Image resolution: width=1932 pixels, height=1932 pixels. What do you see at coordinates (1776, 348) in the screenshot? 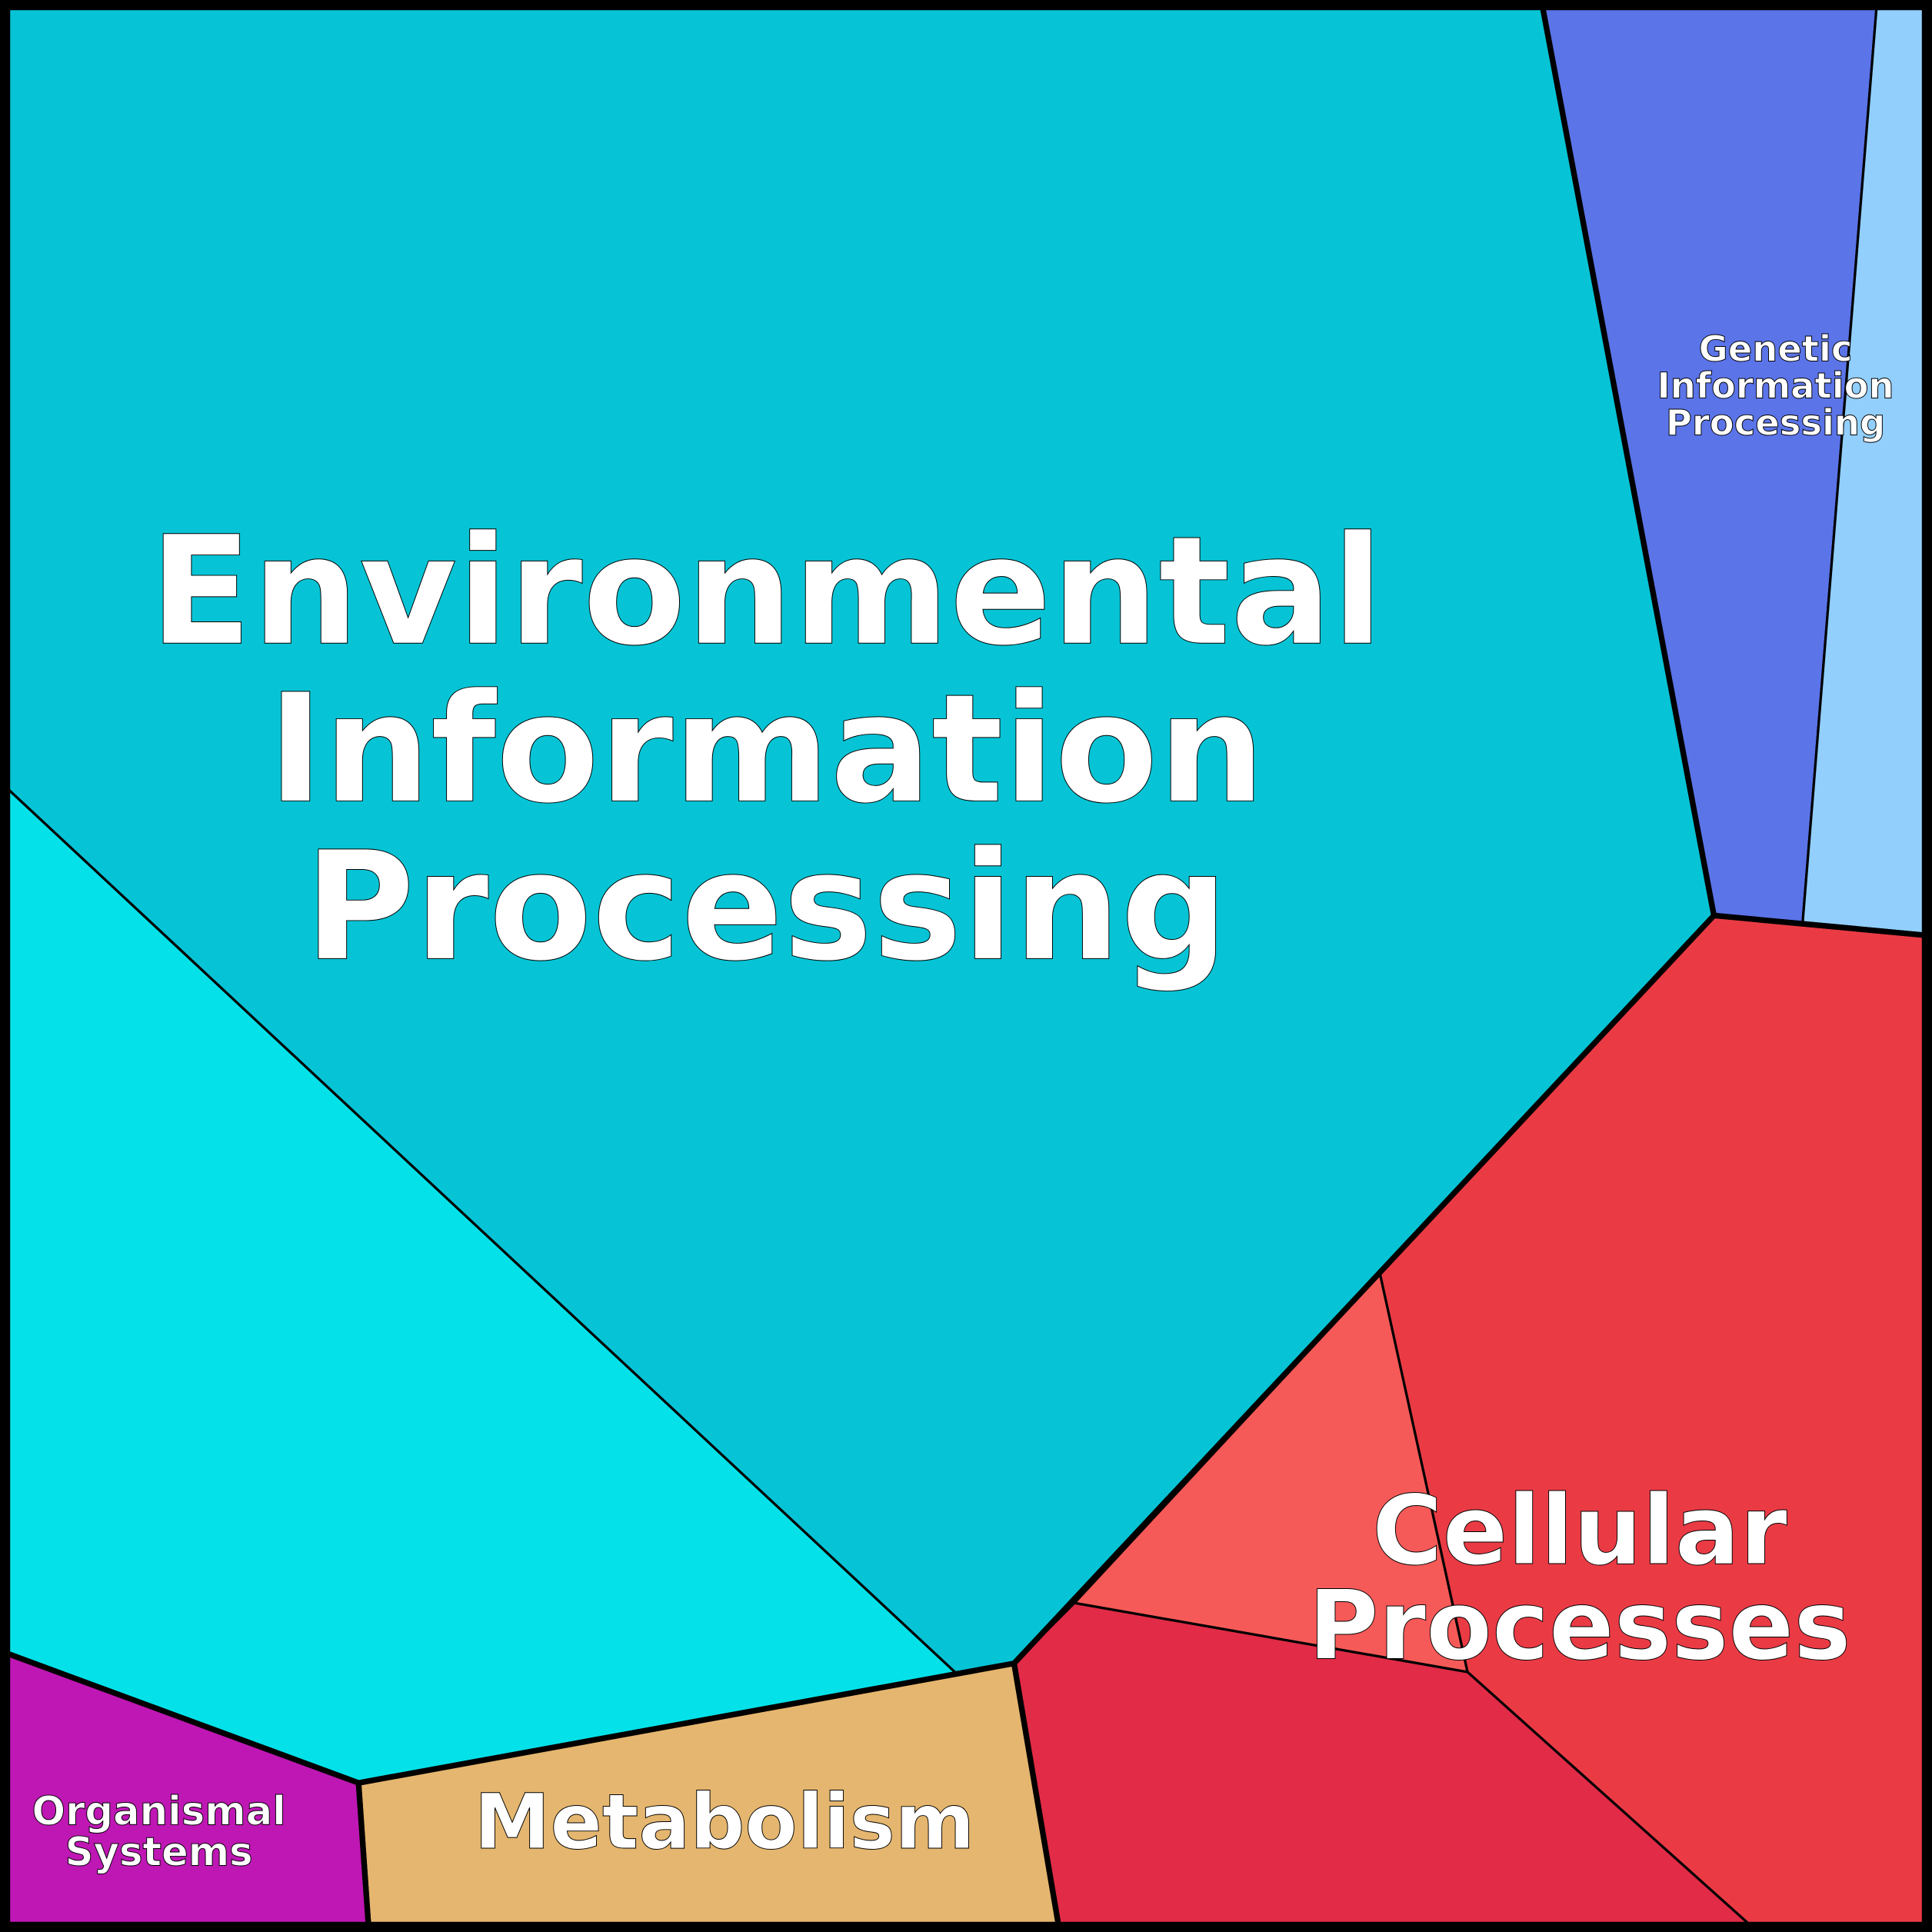
I see `label-line: Genetic` at bounding box center [1776, 348].